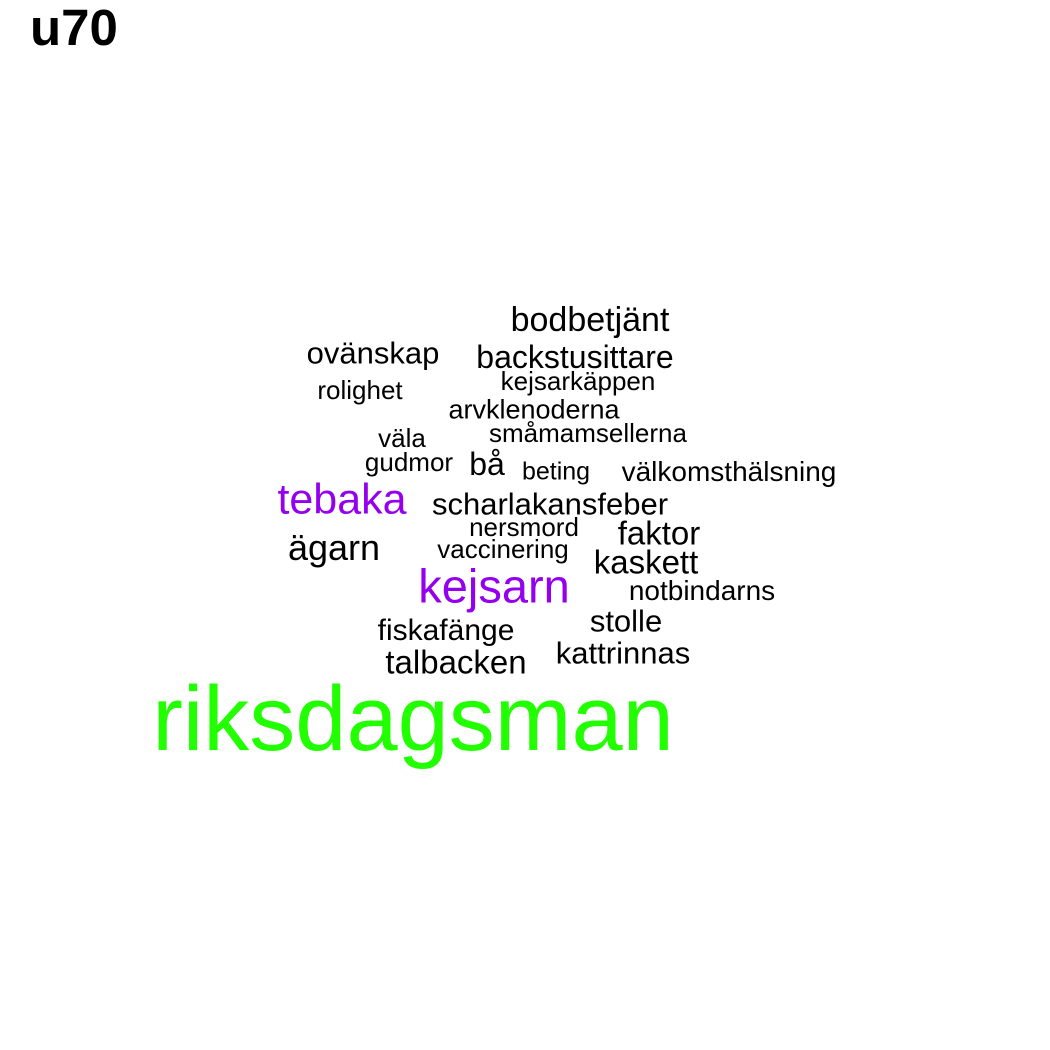  I want to click on cloud-word: backstusittare, so click(575, 357).